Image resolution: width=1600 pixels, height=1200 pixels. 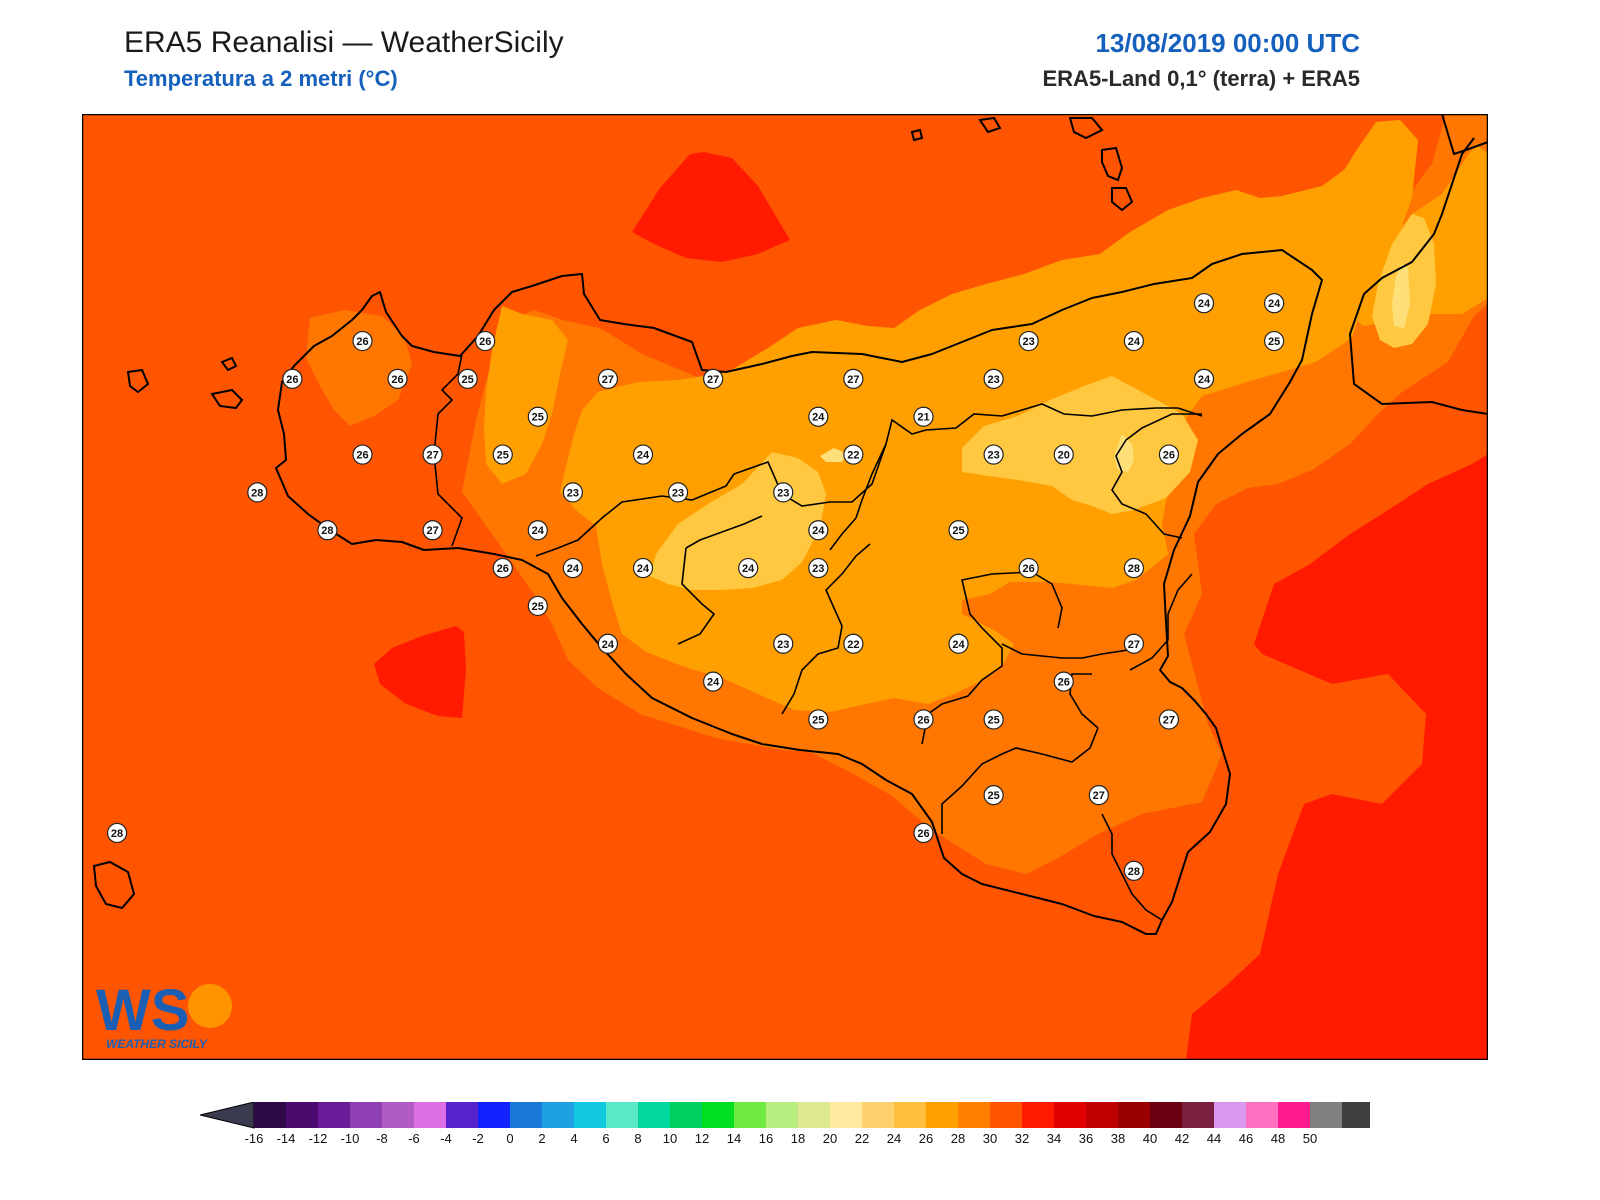 I want to click on aeolian-lipari, so click(x=1086, y=128).